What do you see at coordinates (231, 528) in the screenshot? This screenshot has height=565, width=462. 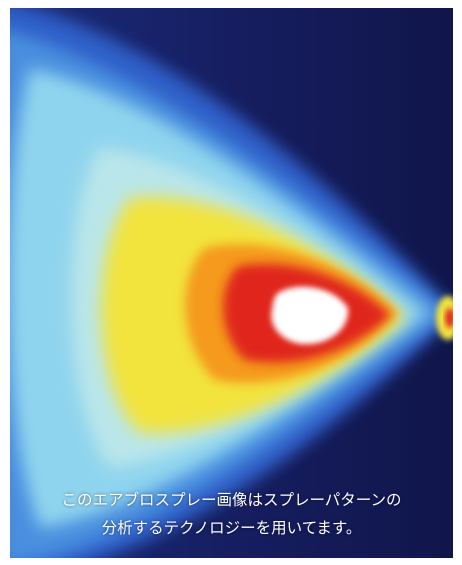 I see `caption-line-2: 分析するテクノロジーを用いてます。` at bounding box center [231, 528].